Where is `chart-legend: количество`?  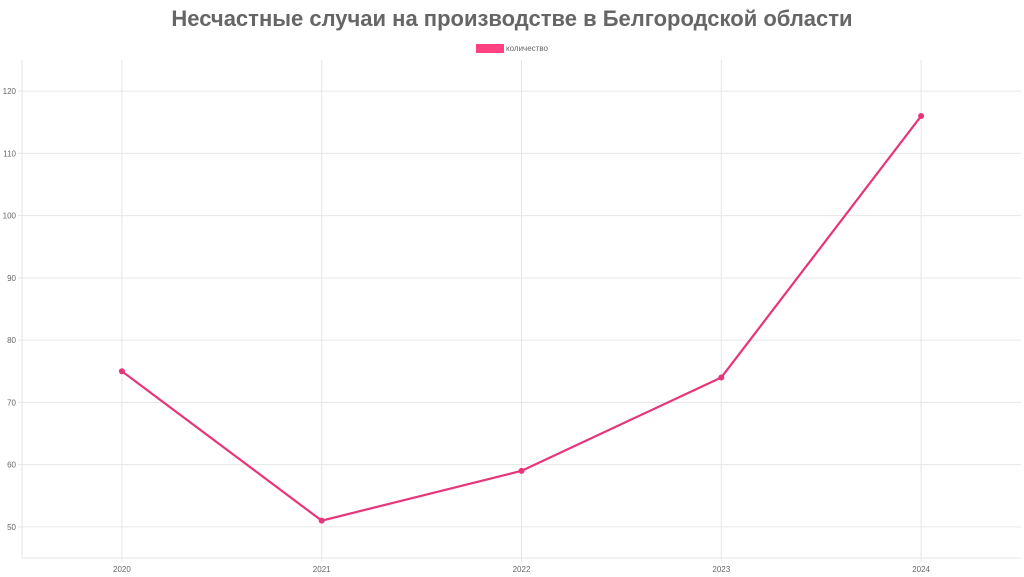
chart-legend: количество is located at coordinates (512, 48).